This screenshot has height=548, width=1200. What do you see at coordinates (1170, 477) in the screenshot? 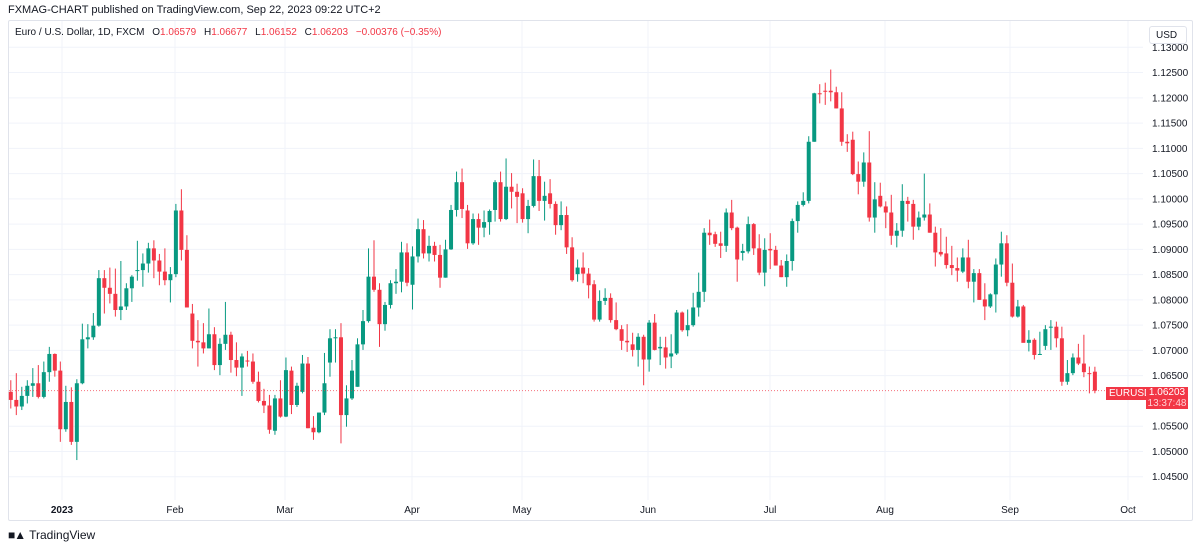
I see `price-tick-label: 1.04500` at bounding box center [1170, 477].